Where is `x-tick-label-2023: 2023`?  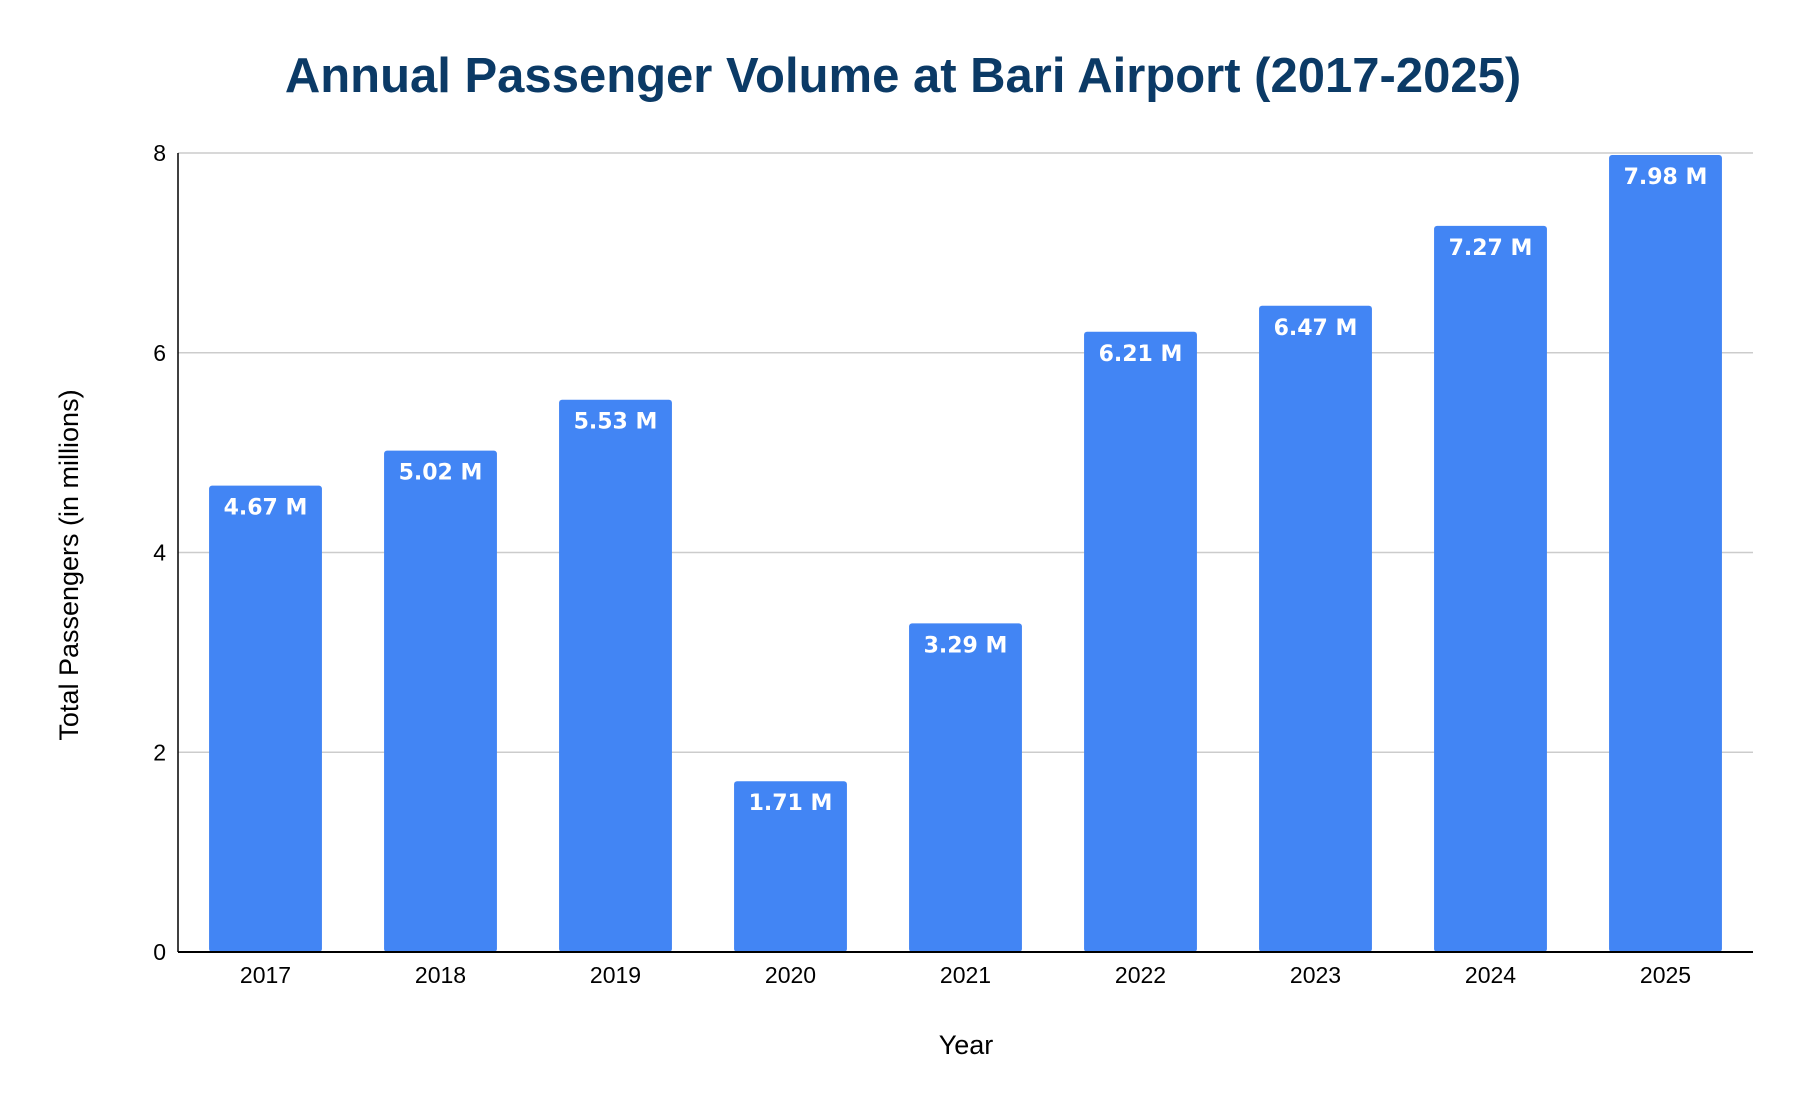 x-tick-label-2023: 2023 is located at coordinates (1315, 975).